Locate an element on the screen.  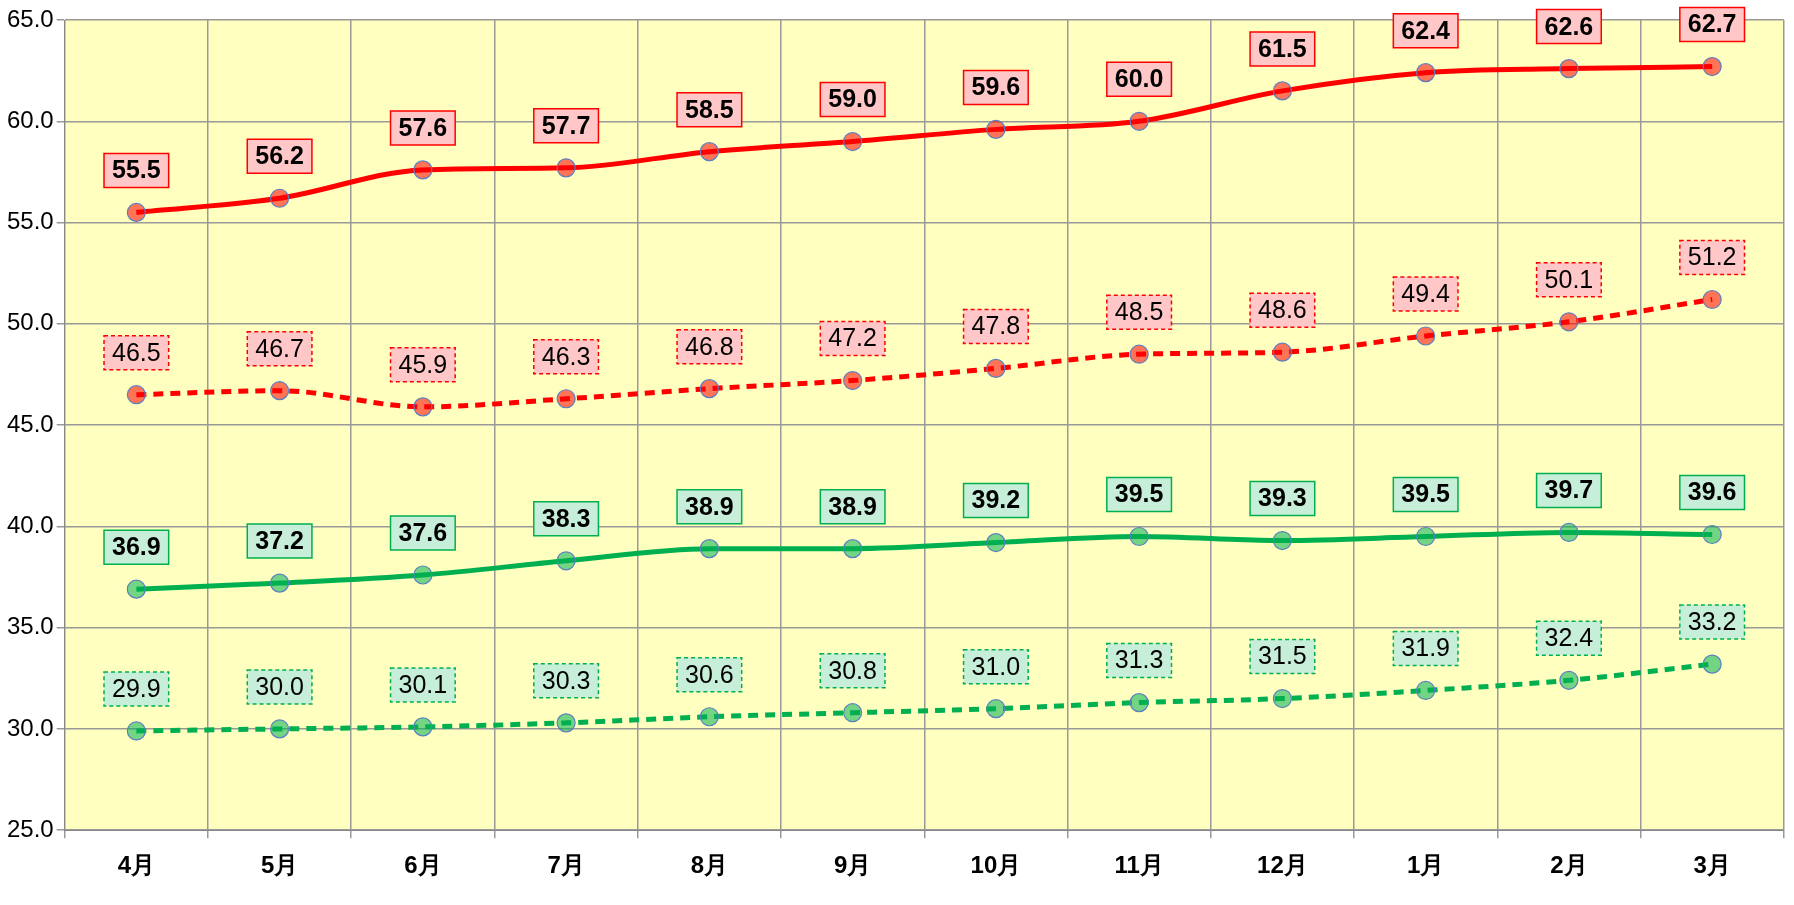
data-label: 55.5 is located at coordinates (136, 169).